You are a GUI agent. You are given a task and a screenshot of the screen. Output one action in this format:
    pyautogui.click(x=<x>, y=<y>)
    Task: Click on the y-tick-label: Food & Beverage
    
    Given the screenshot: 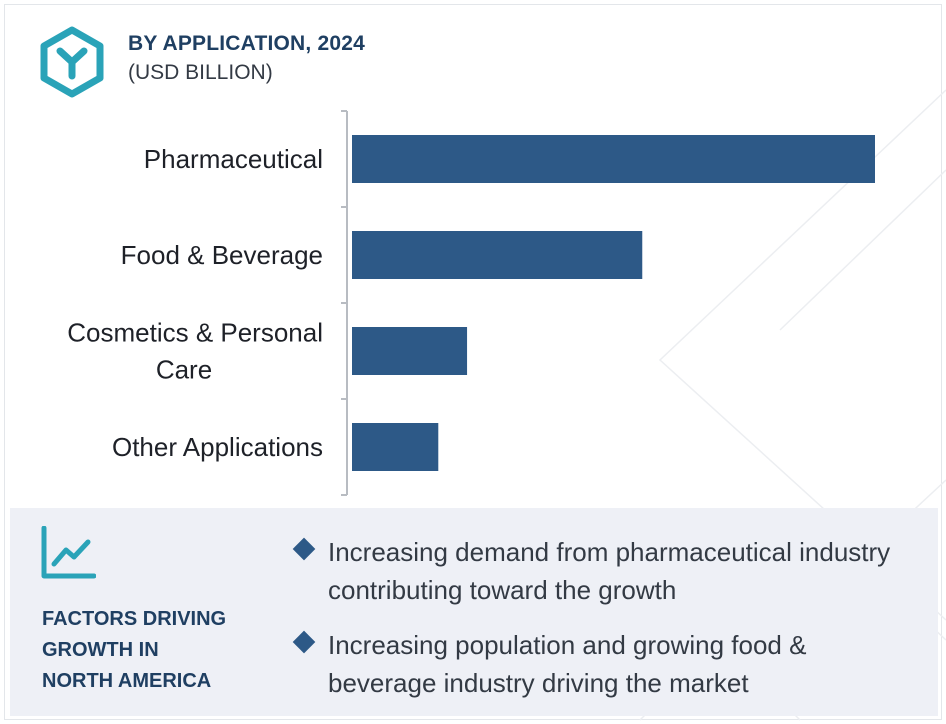 What is the action you would take?
    pyautogui.click(x=222, y=255)
    